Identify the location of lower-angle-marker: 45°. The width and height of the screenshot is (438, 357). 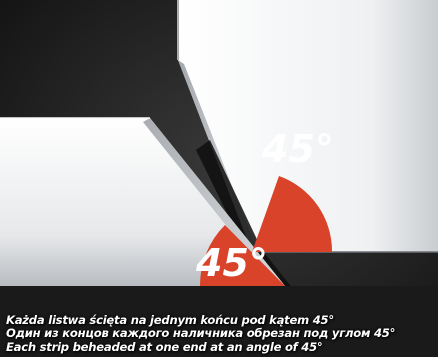
(240, 255).